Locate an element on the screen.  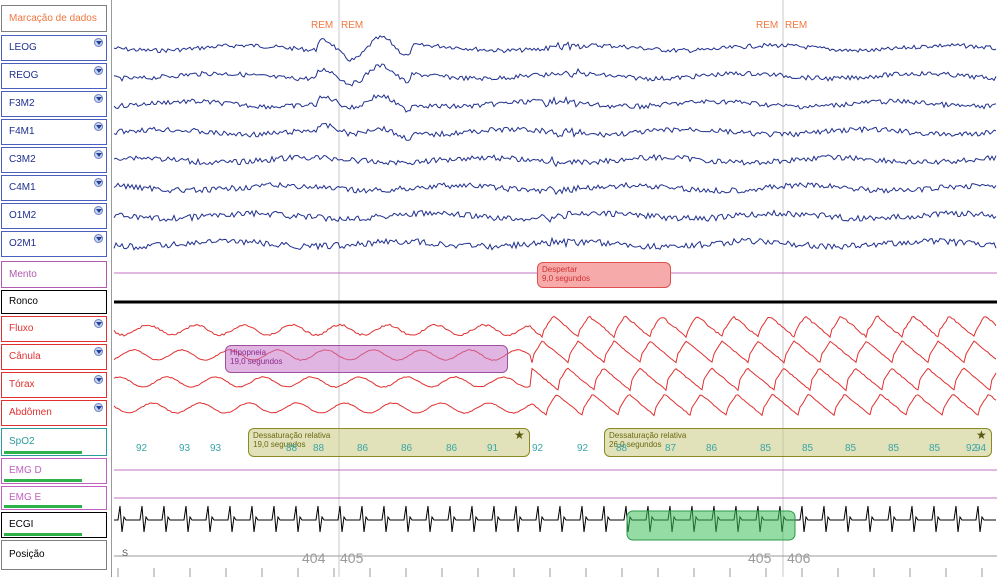
channel-label: Marcação de dados is located at coordinates (53, 18).